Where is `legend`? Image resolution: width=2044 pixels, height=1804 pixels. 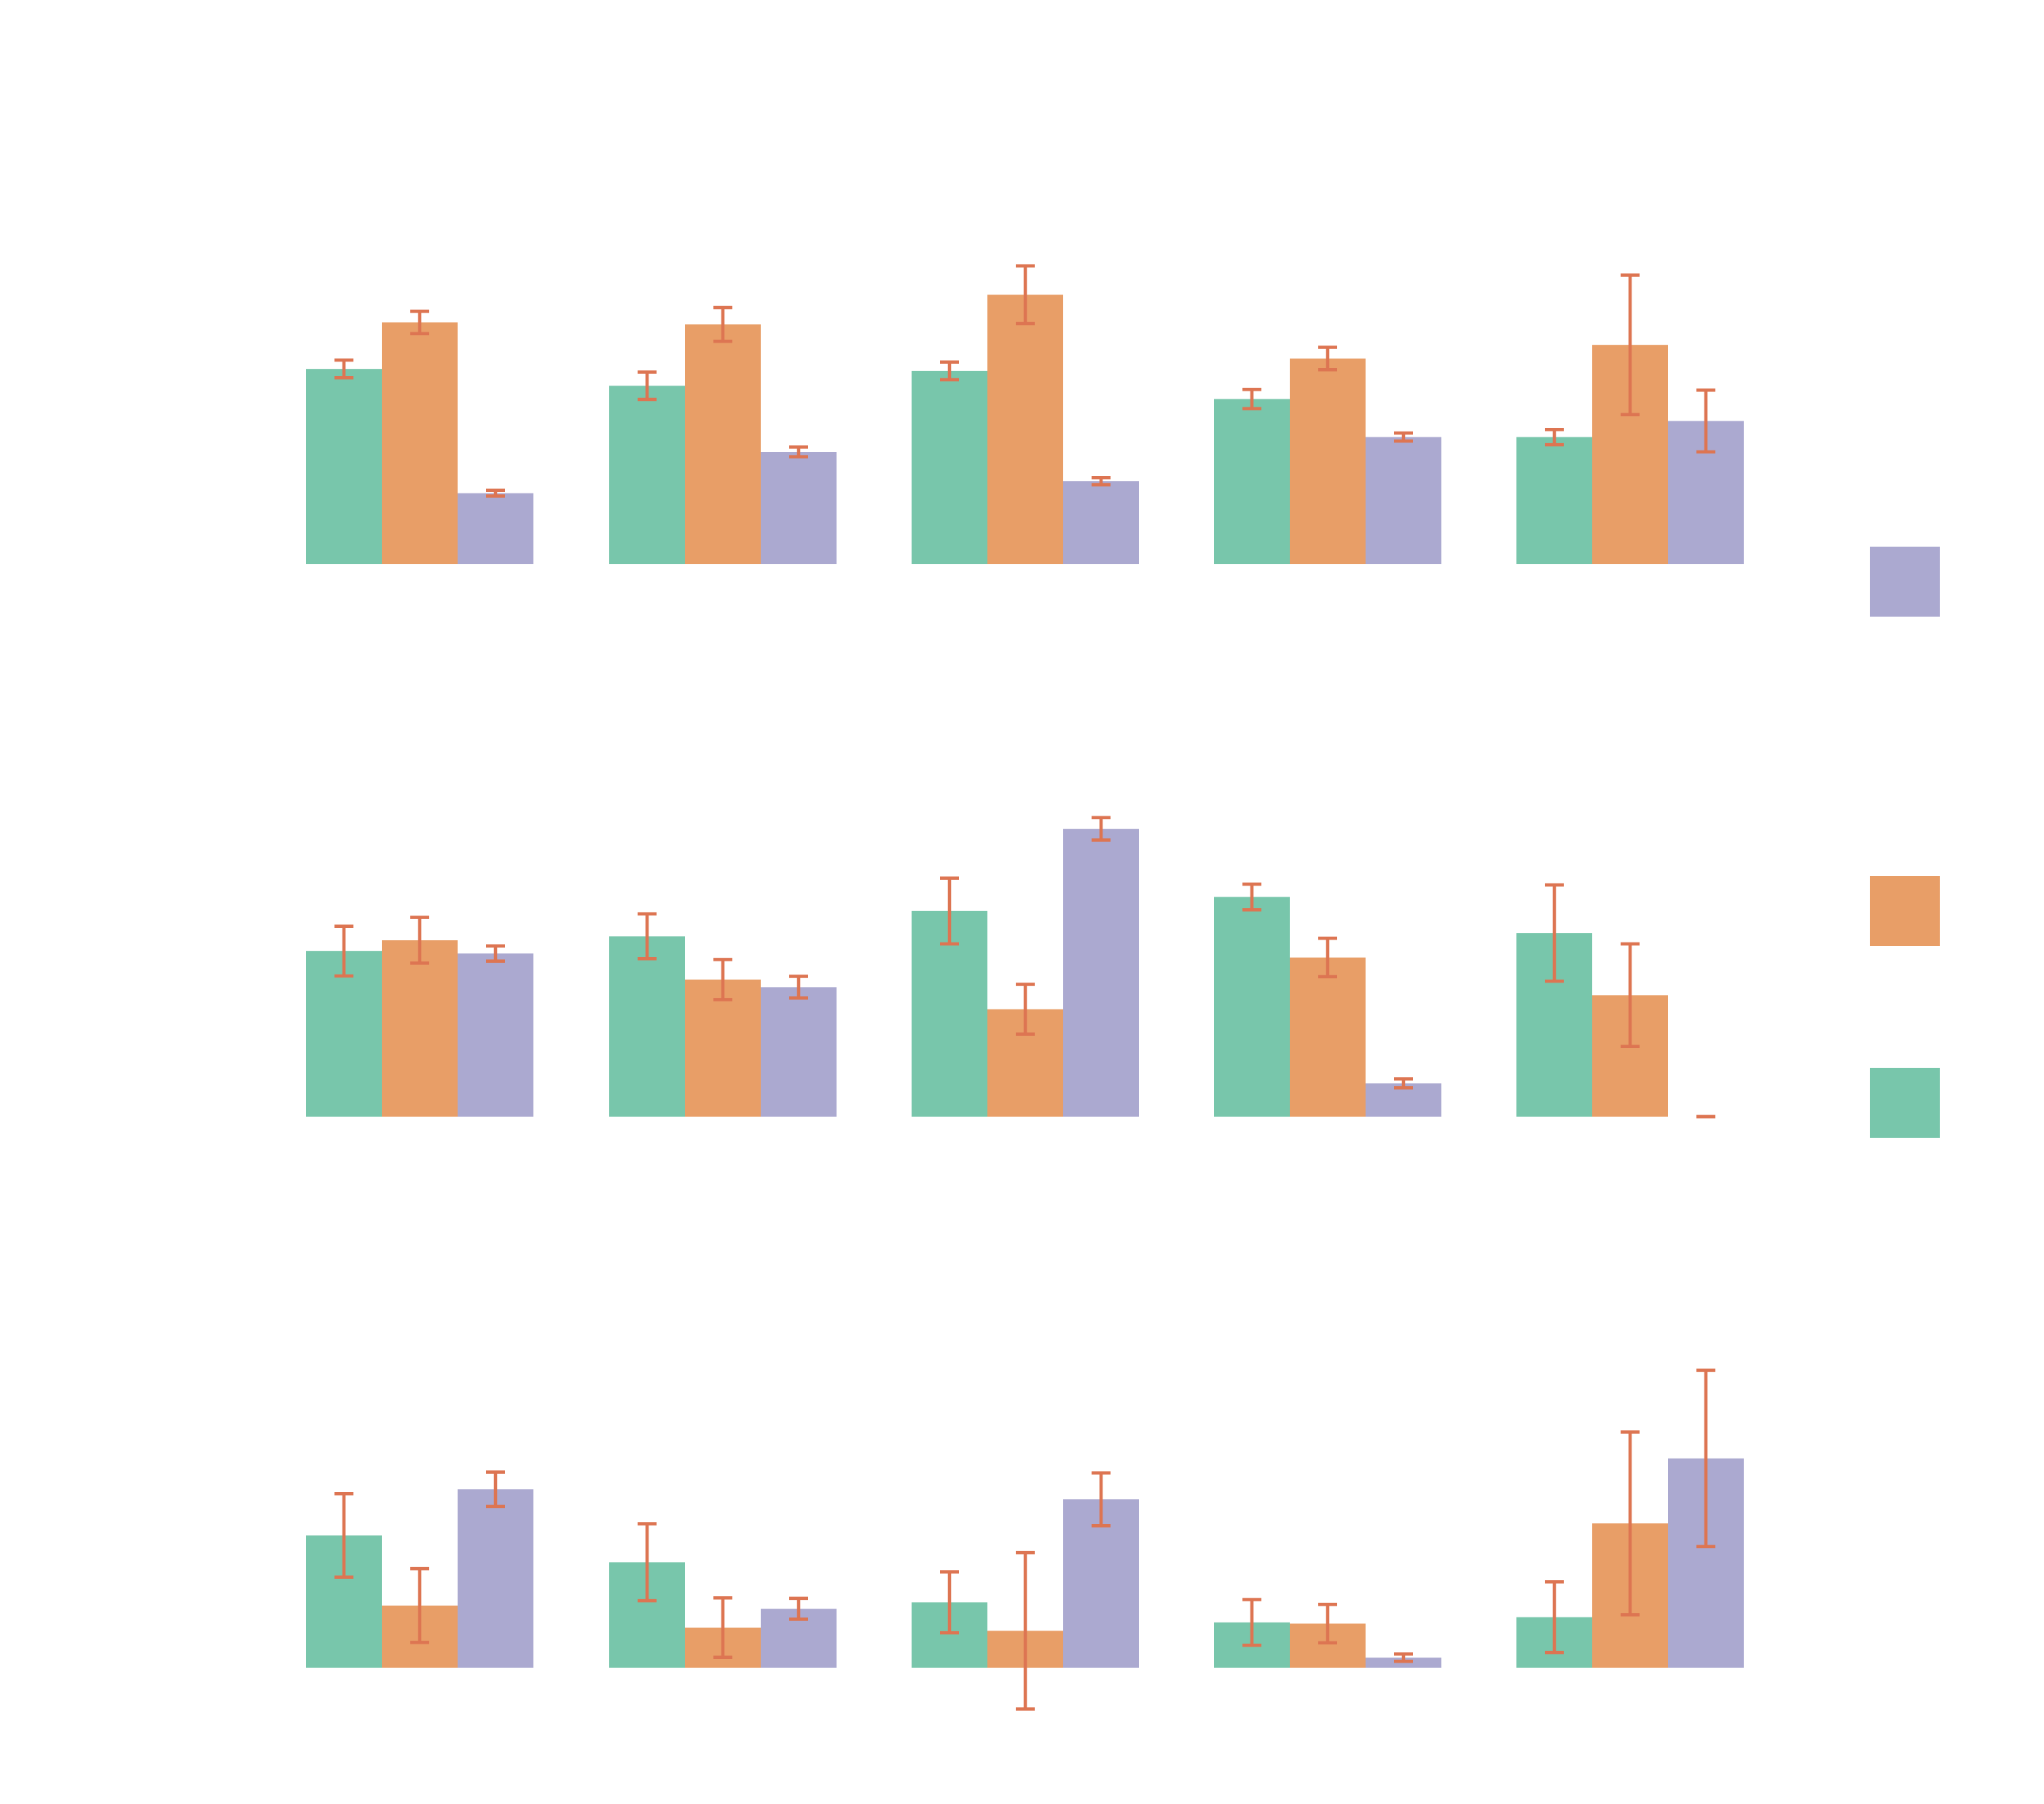
legend is located at coordinates (1905, 842).